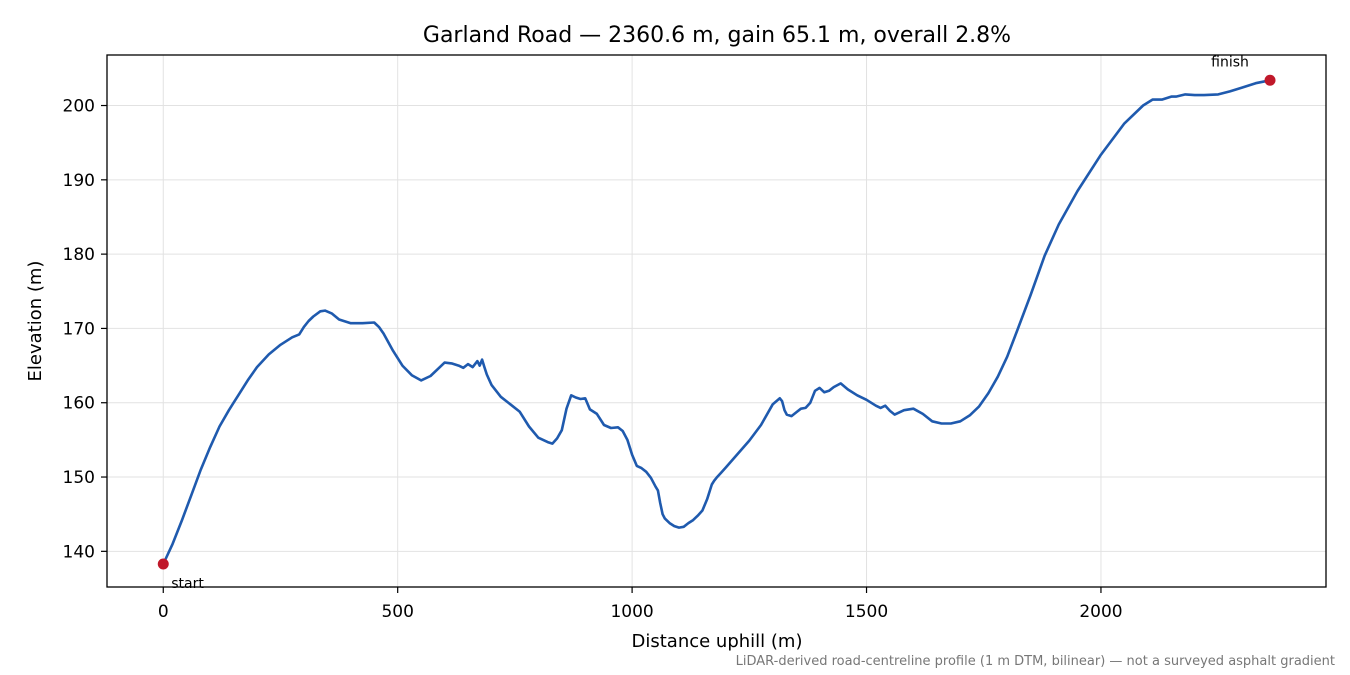 The image size is (1350, 675). I want to click on x-tick-label: 0, so click(163, 612).